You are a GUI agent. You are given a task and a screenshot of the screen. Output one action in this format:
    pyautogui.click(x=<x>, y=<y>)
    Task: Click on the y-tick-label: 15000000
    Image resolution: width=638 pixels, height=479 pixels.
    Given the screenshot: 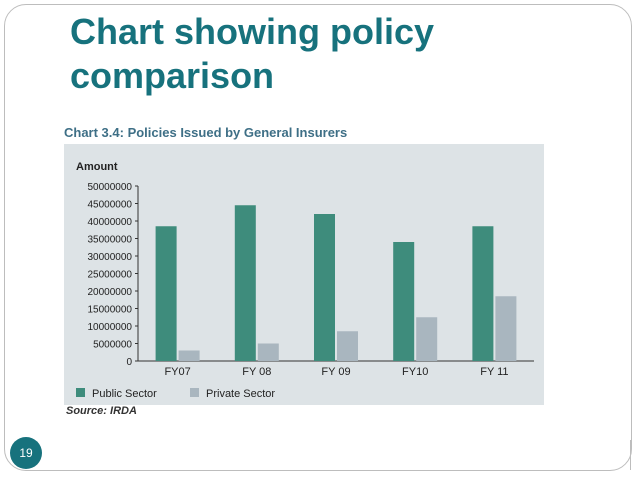 What is the action you would take?
    pyautogui.click(x=110, y=310)
    